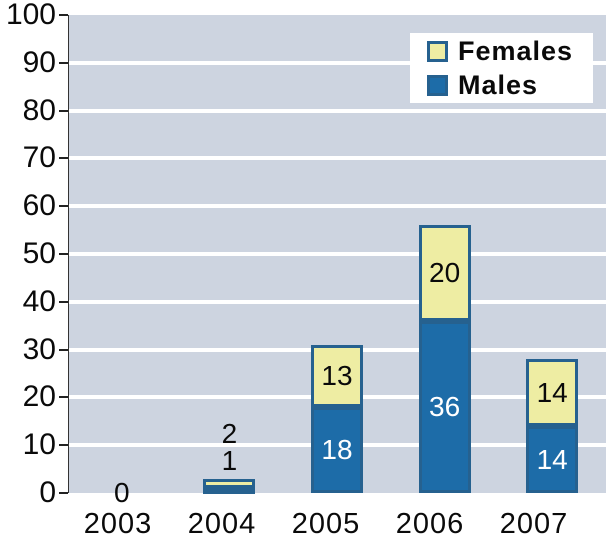 The image size is (606, 551). Describe the element at coordinates (39, 253) in the screenshot. I see `y-axis-tick-label: 50` at that location.